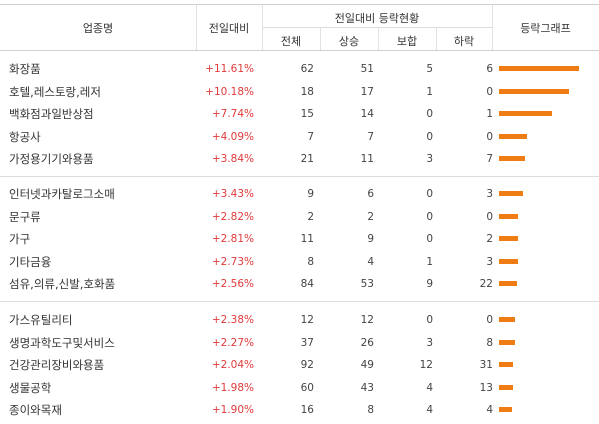  What do you see at coordinates (232, 194) in the screenshot?
I see `change-rate: +3.43%` at bounding box center [232, 194].